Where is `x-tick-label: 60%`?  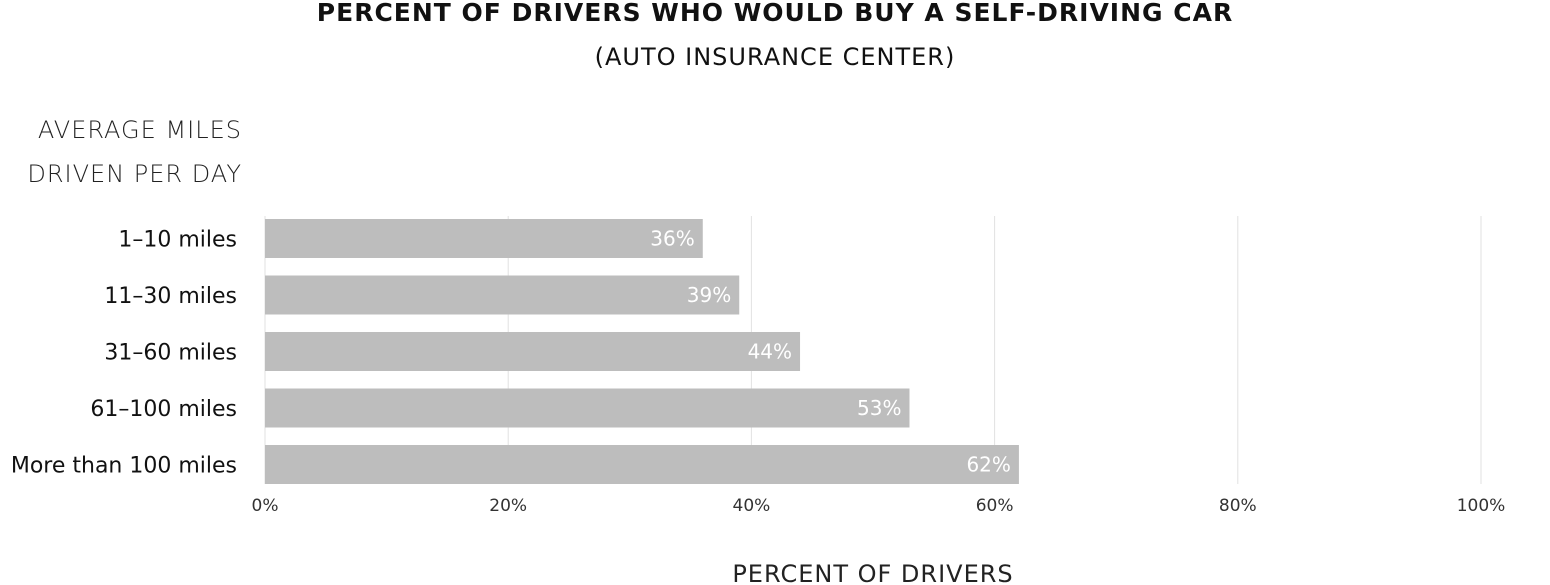
x-tick-label: 60% is located at coordinates (995, 506).